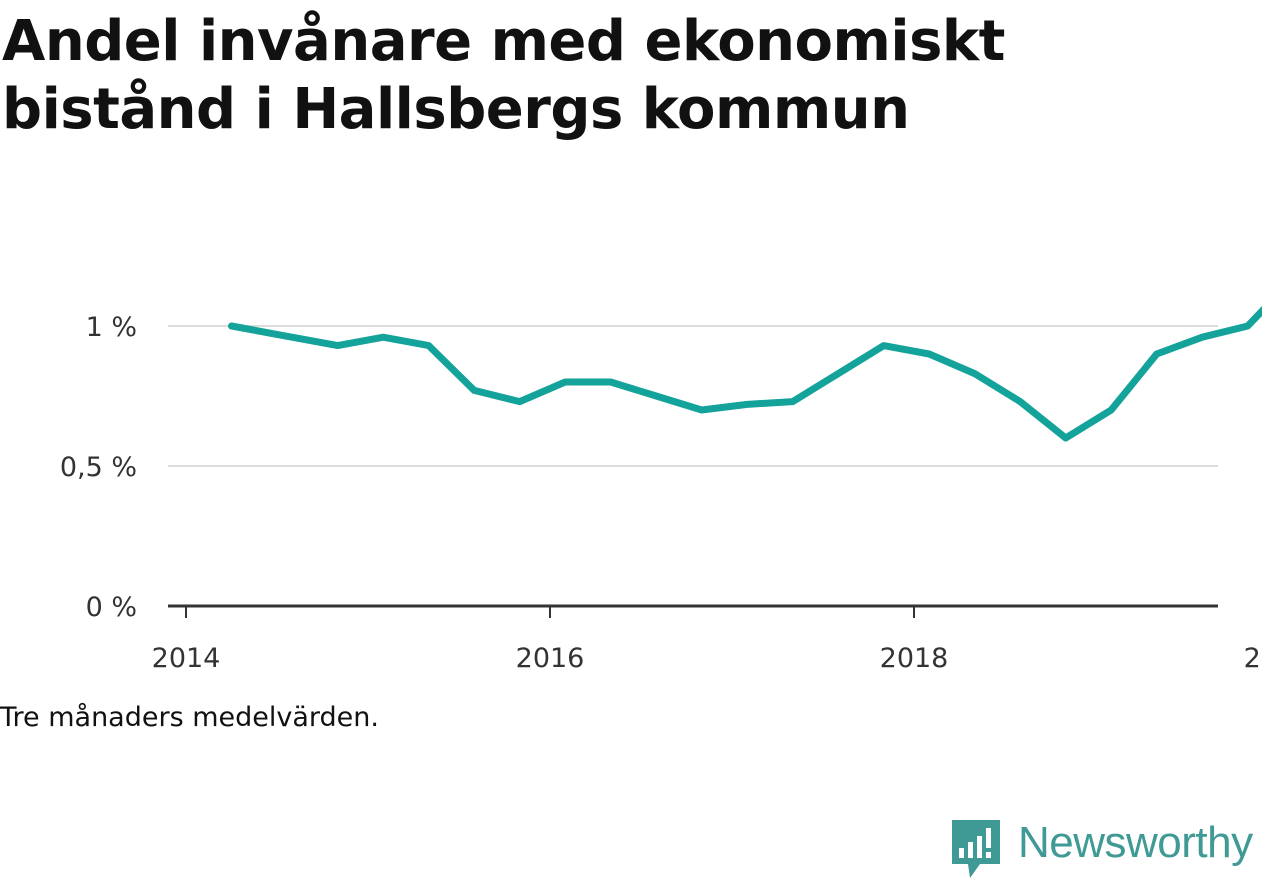  What do you see at coordinates (111, 607) in the screenshot?
I see `y-tick-label: 0 %` at bounding box center [111, 607].